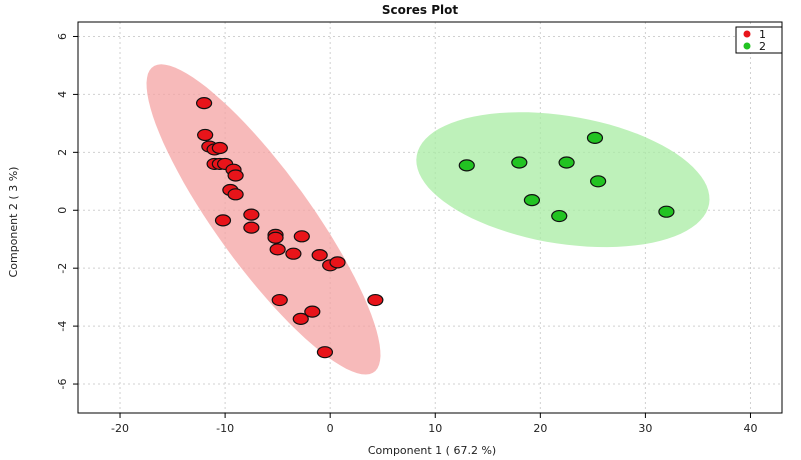 The width and height of the screenshot is (801, 460). What do you see at coordinates (120, 428) in the screenshot?
I see `x-tick-label: -20` at bounding box center [120, 428].